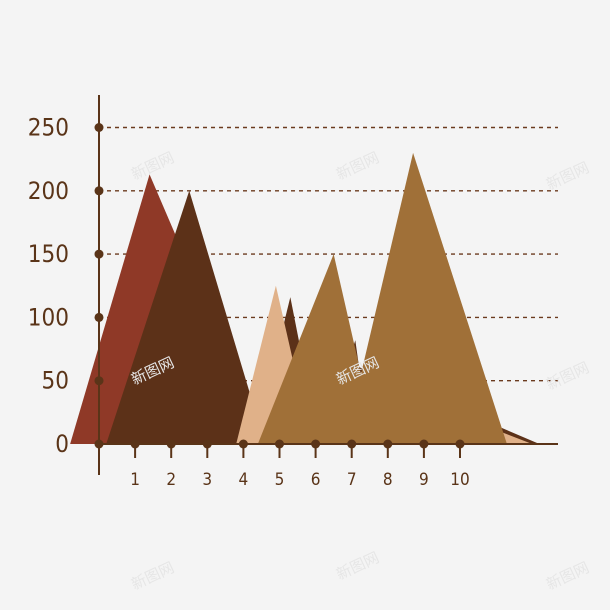 This screenshot has width=610, height=610. Describe the element at coordinates (62, 444) in the screenshot. I see `y-tick-label-0: 0` at that location.